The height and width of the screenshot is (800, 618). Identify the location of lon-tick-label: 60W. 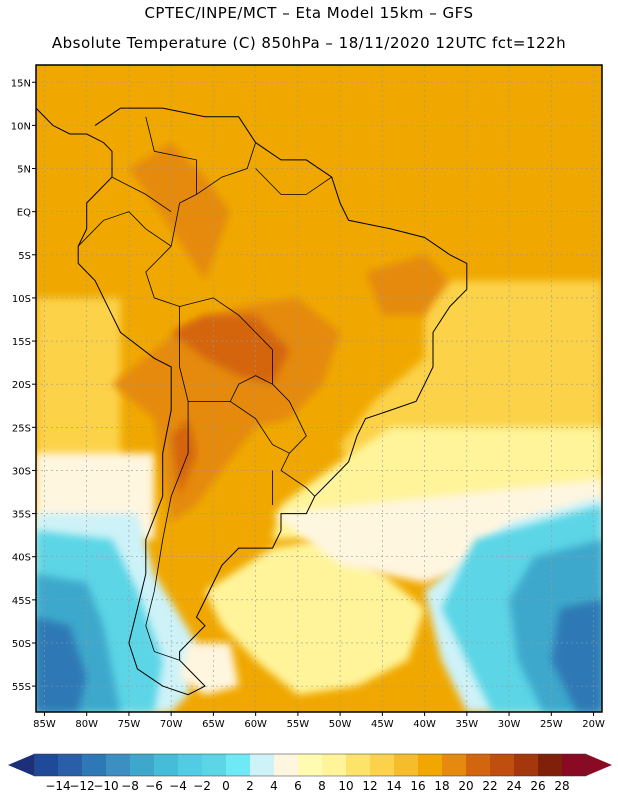
(255, 724).